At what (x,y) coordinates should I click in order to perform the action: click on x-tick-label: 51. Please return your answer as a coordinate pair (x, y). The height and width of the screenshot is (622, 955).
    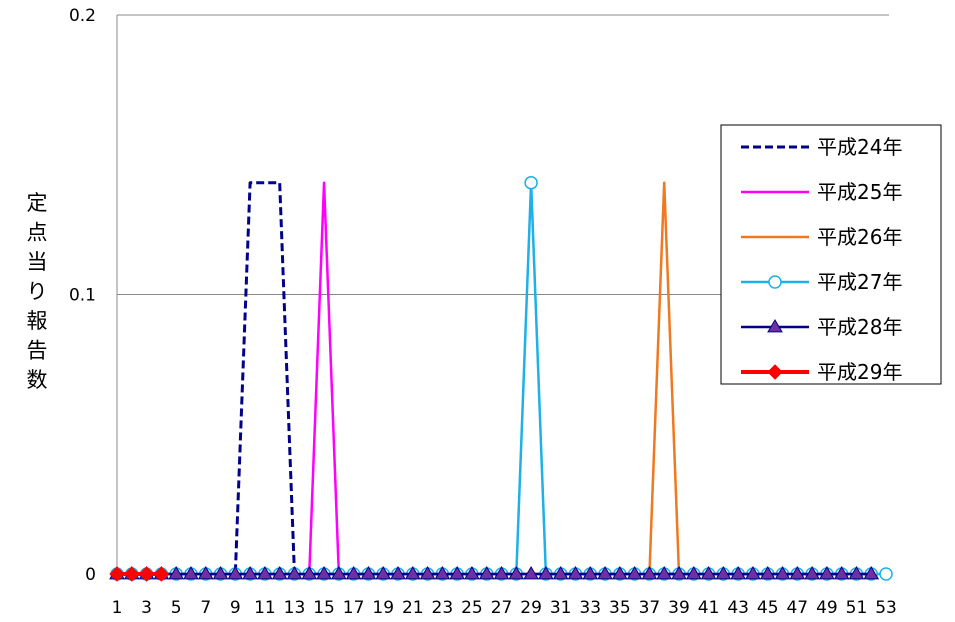
    Looking at the image, I should click on (857, 608).